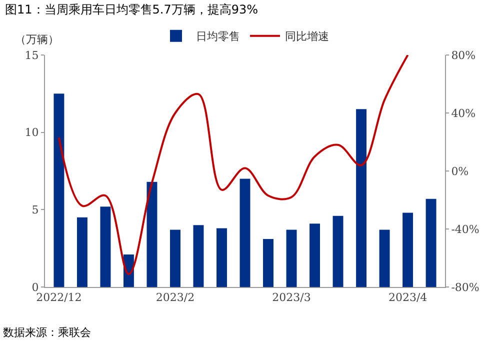  Describe the element at coordinates (35, 210) in the screenshot. I see `y-tick-label: 5` at that location.